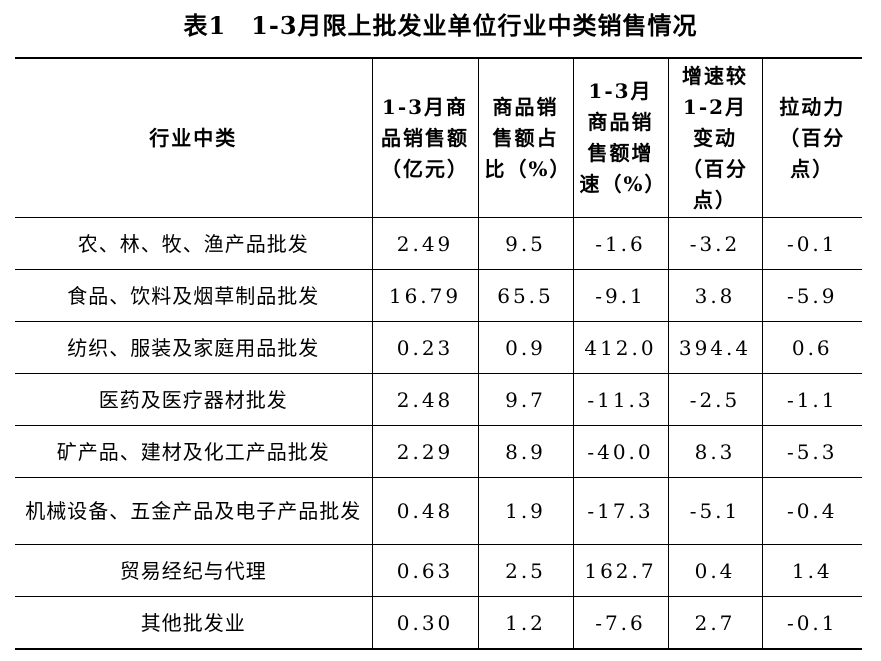 The height and width of the screenshot is (661, 881). Describe the element at coordinates (425, 295) in the screenshot. I see `value-cell: 16.79` at that location.